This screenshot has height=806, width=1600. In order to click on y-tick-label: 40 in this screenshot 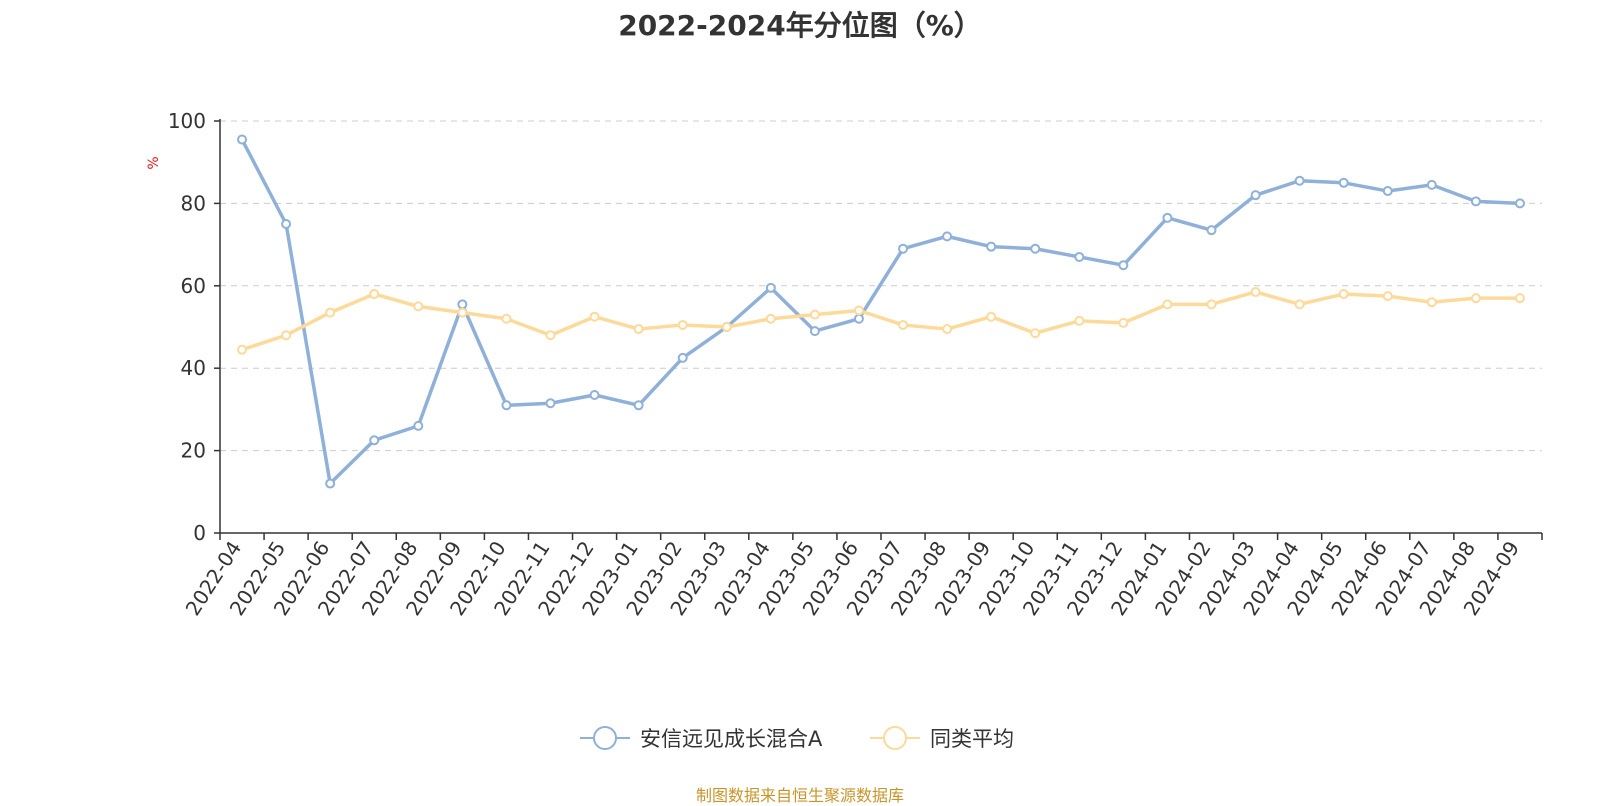, I will do `click(193, 368)`.